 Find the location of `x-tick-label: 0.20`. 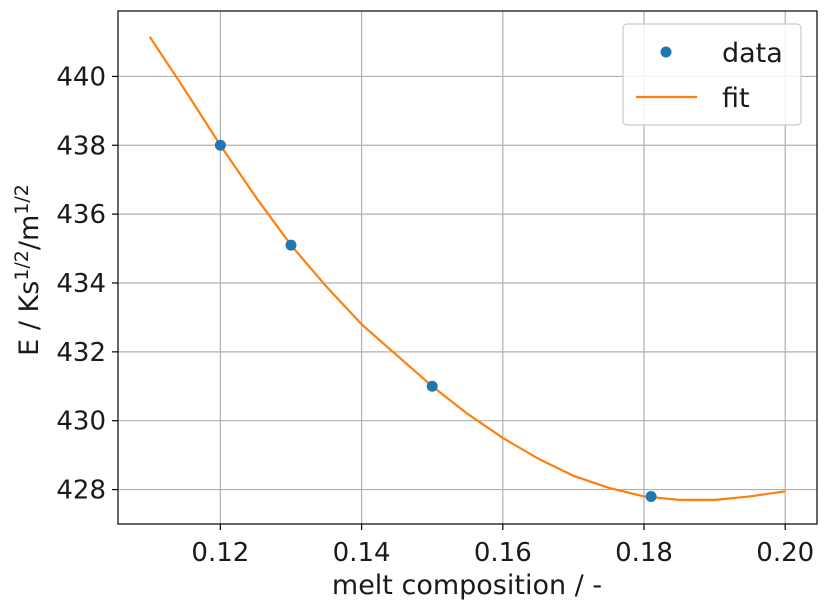

x-tick-label: 0.20 is located at coordinates (785, 553).